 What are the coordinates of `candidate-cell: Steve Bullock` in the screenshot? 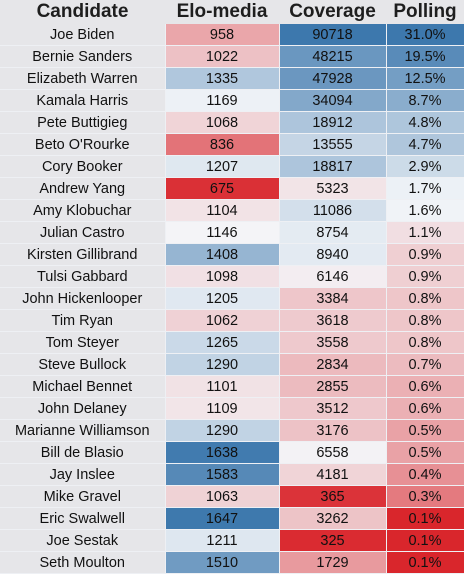 It's located at (83, 364).